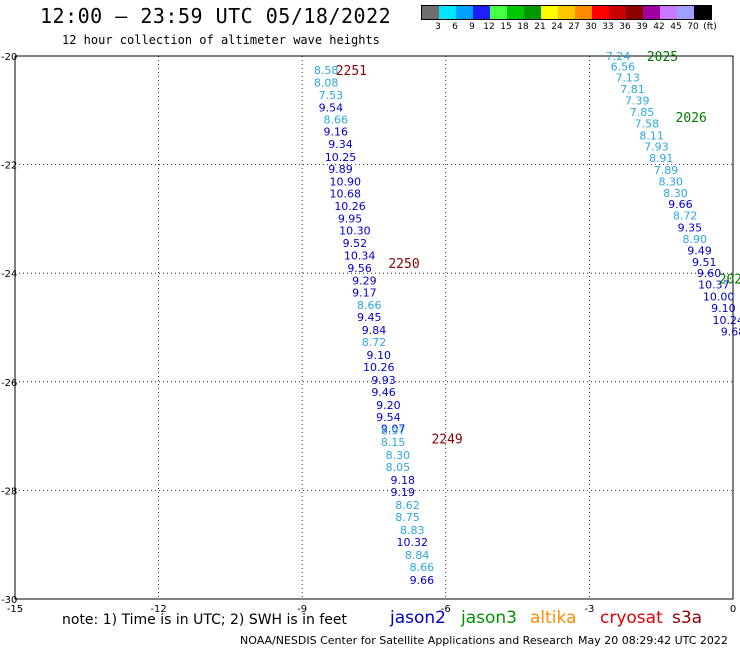 This screenshot has width=740, height=650. What do you see at coordinates (355, 230) in the screenshot?
I see `wave-height-value: 10.30` at bounding box center [355, 230].